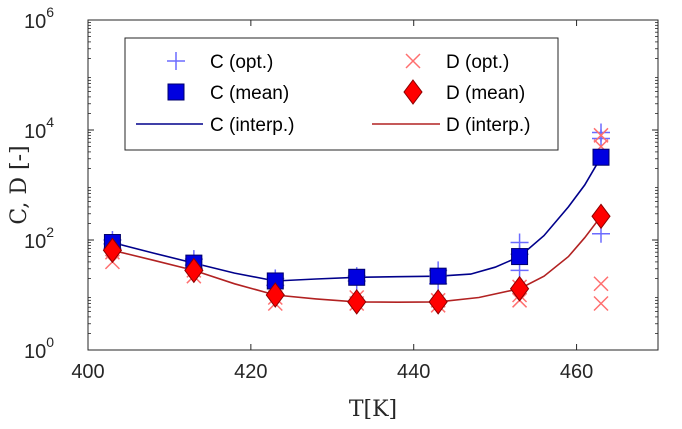 Image resolution: width=682 pixels, height=429 pixels. Describe the element at coordinates (176, 92) in the screenshot. I see `legend-mark-c-mean` at that location.